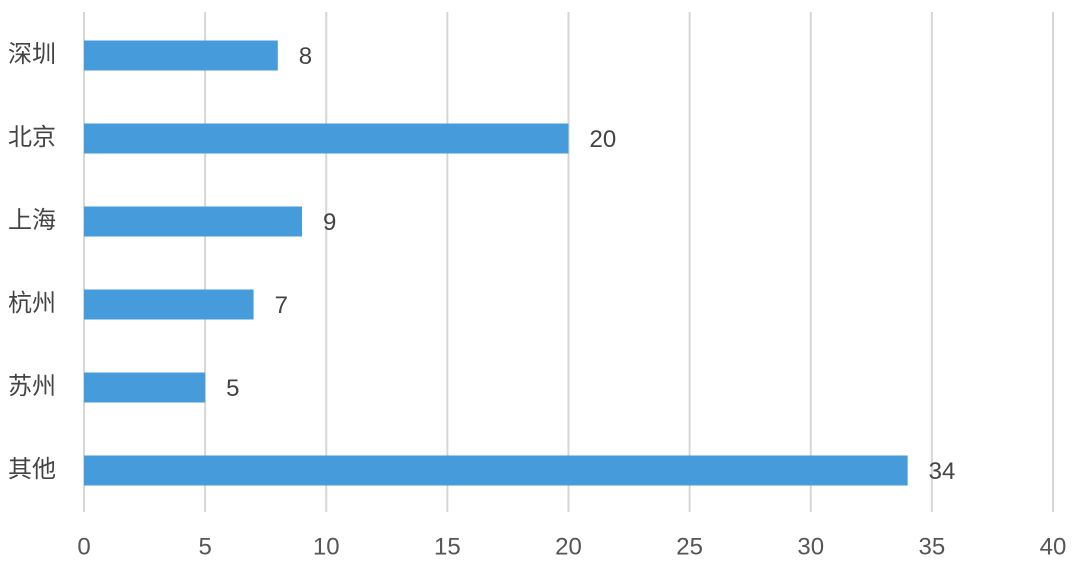 This screenshot has width=1080, height=565. I want to click on value-label: 20, so click(603, 139).